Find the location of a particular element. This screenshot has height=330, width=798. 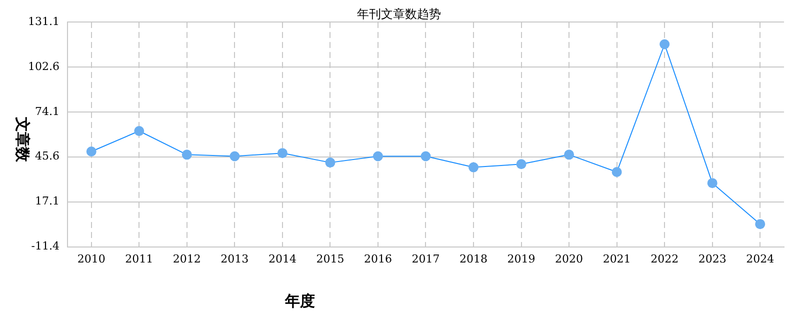

chart-title: 年刊文章数趋势 is located at coordinates (399, 14).